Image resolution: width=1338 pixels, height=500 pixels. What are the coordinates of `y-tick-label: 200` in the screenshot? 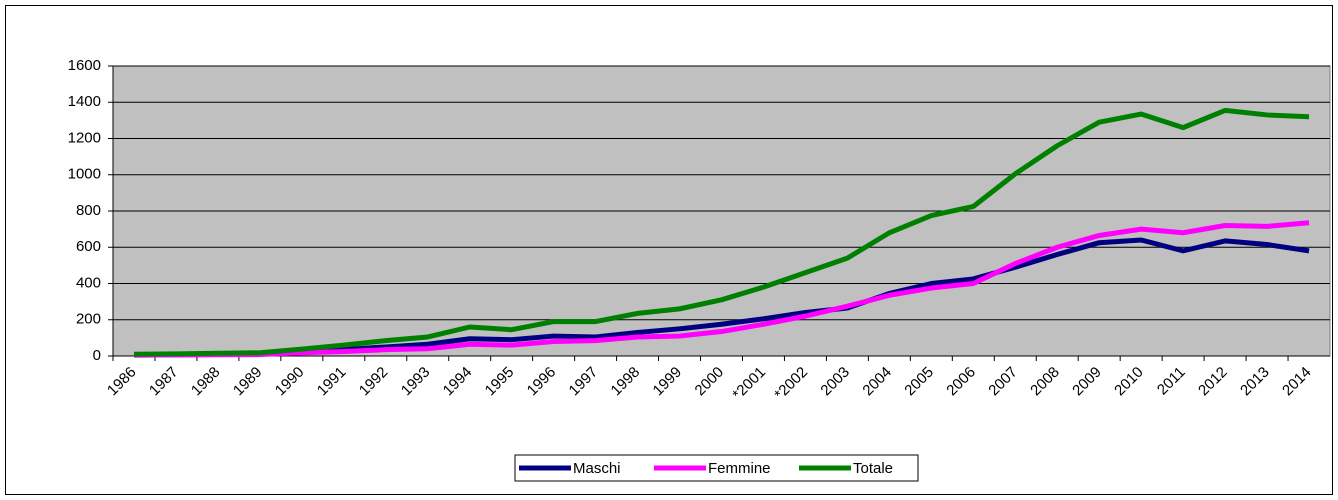 It's located at (88, 319).